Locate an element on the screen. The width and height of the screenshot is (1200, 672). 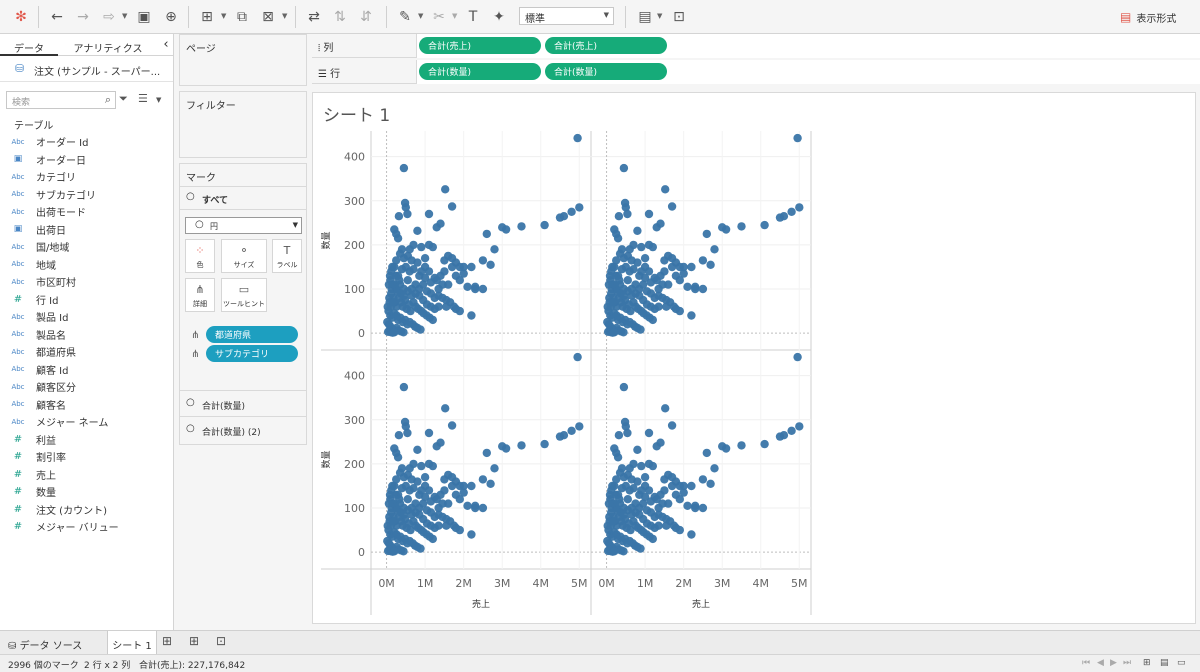
show-cards-dropdown-icon: ▼ is located at coordinates (660, 16).